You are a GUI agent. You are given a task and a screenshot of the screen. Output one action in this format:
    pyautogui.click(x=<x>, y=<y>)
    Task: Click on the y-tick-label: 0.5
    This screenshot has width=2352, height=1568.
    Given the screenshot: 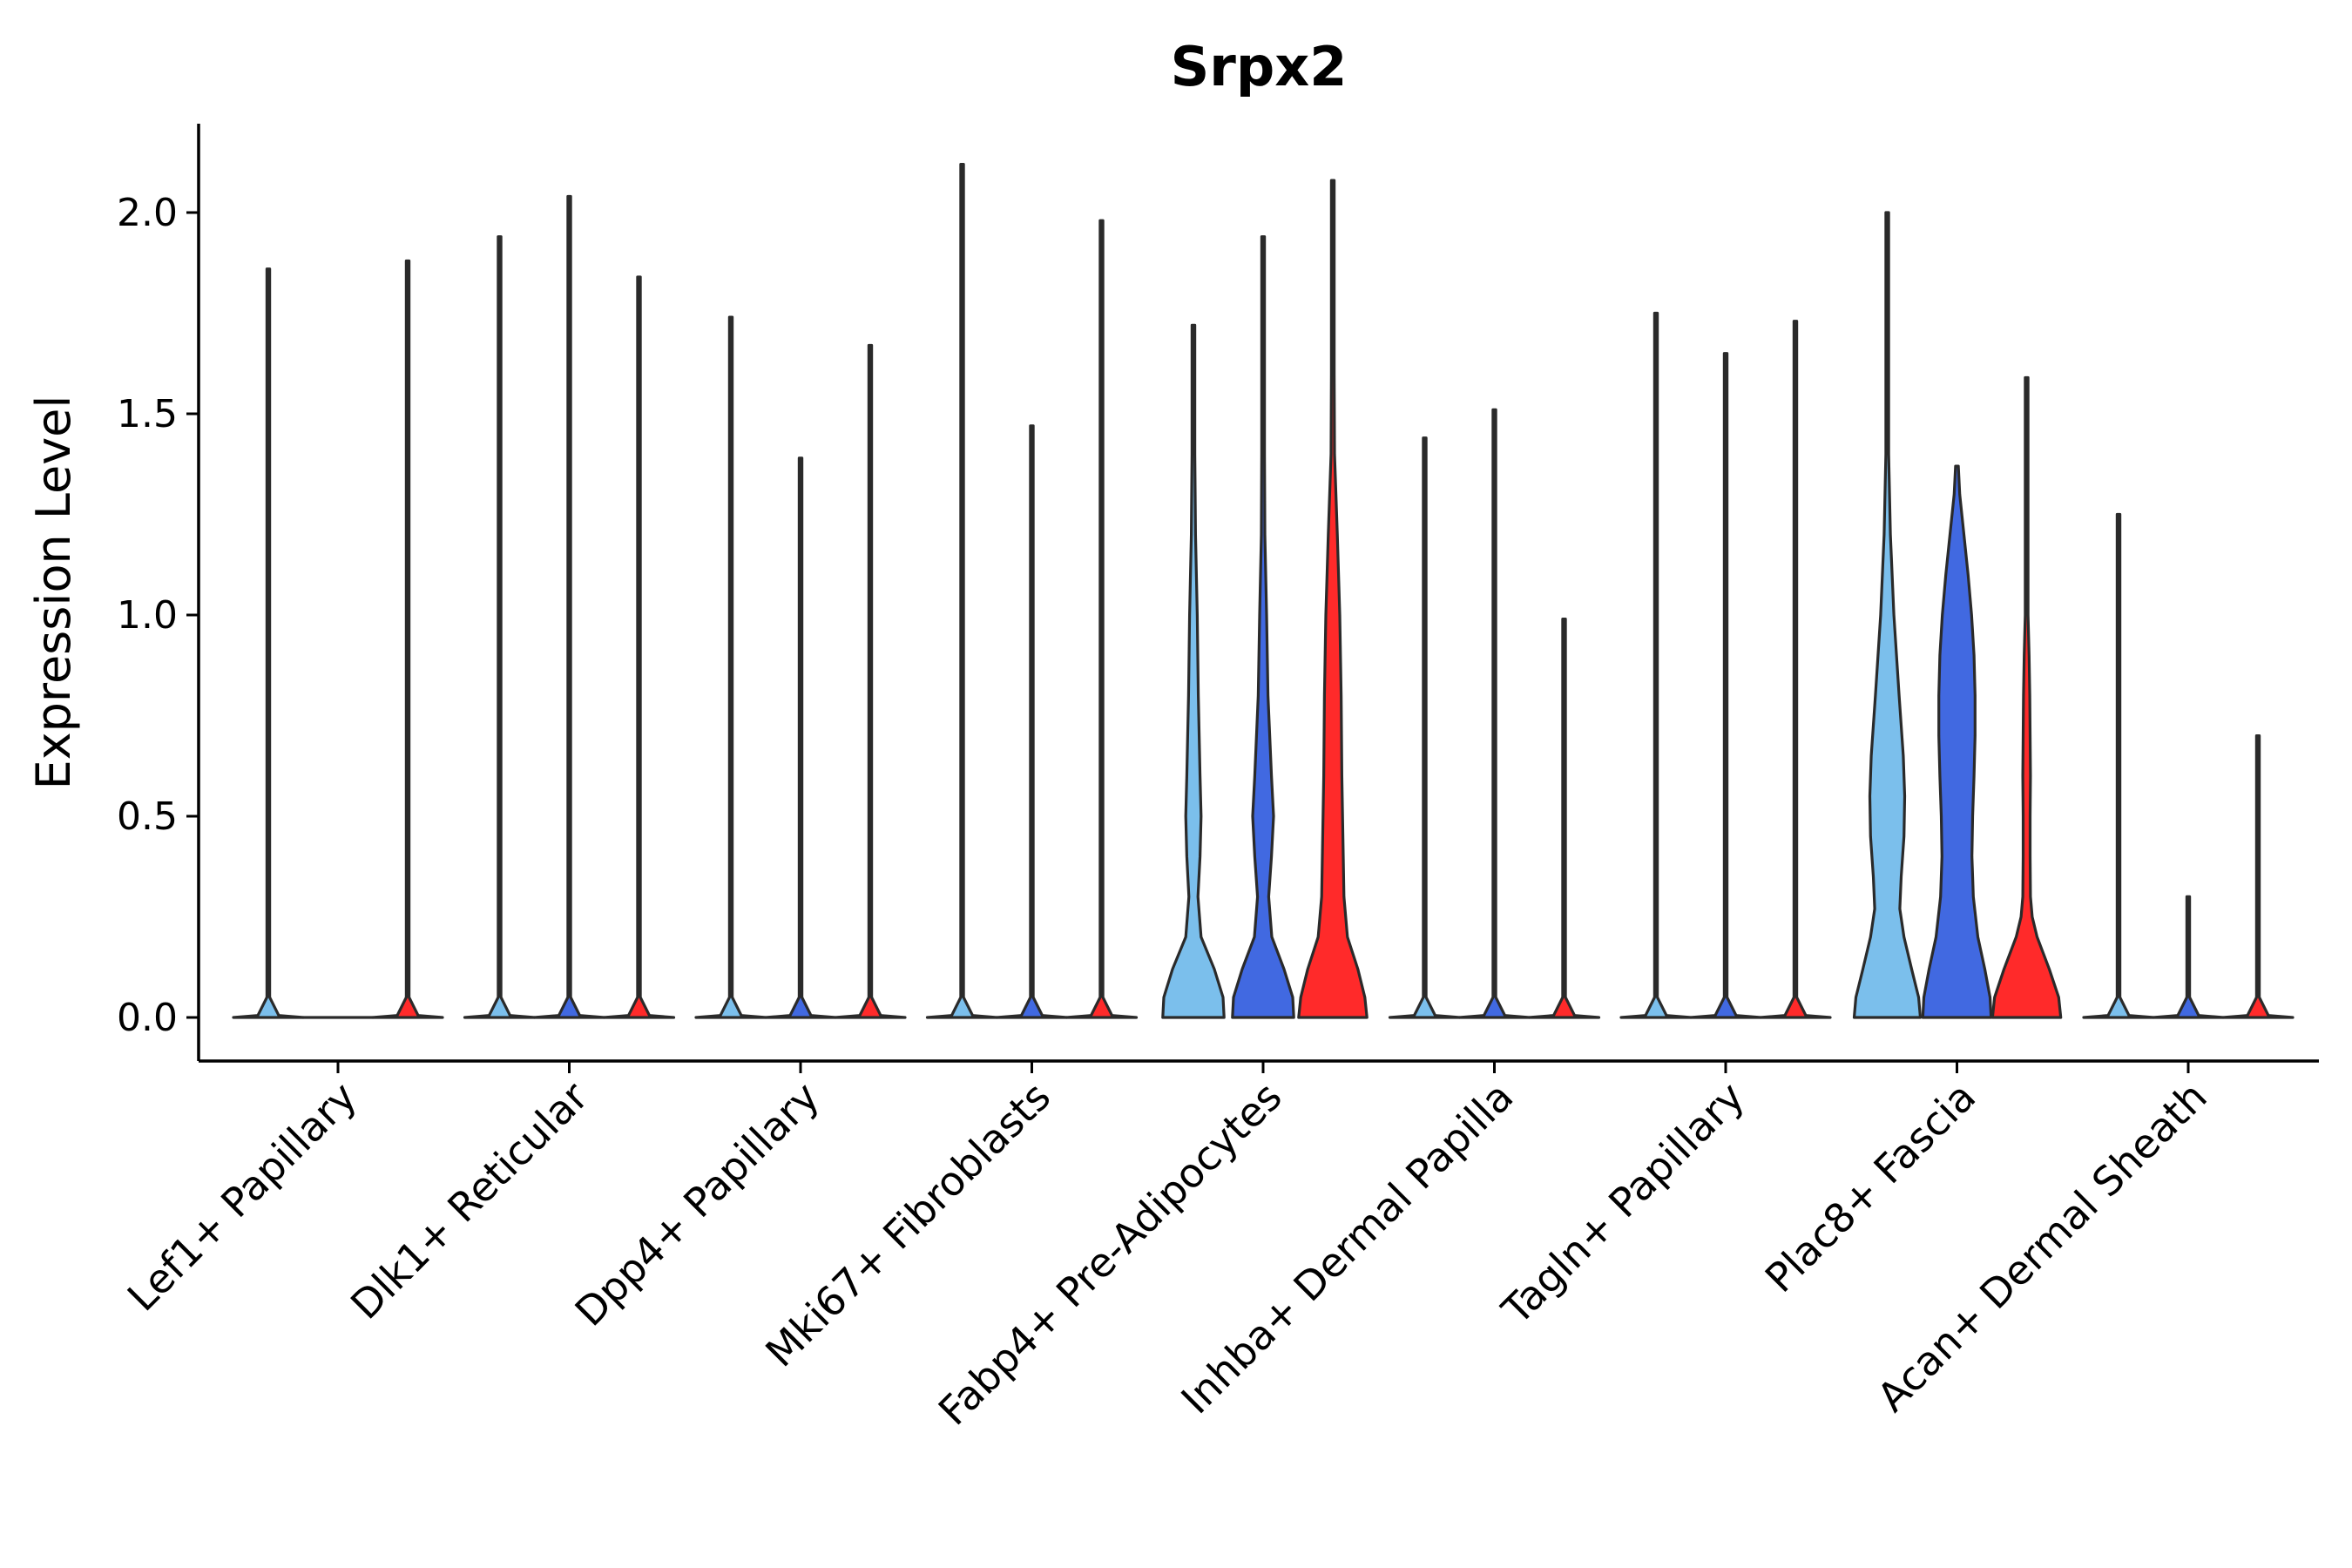 What is the action you would take?
    pyautogui.click(x=147, y=816)
    